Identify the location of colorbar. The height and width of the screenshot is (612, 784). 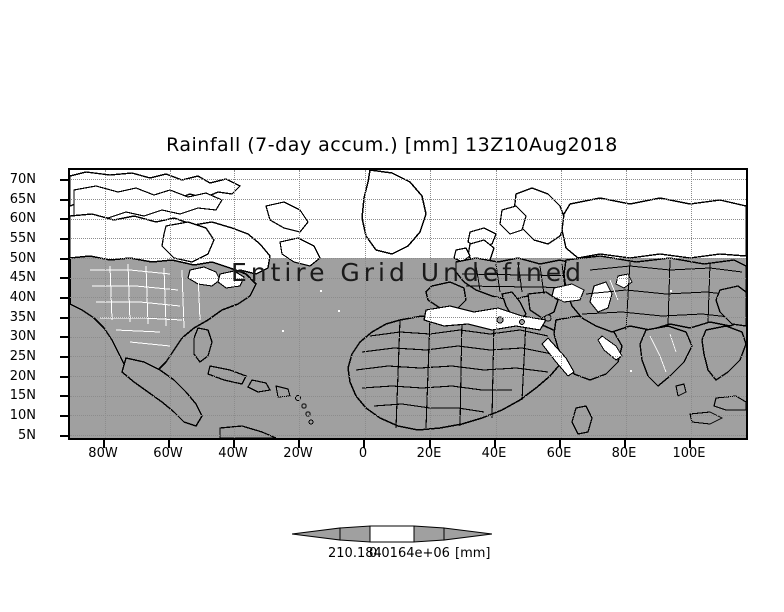
(392, 534).